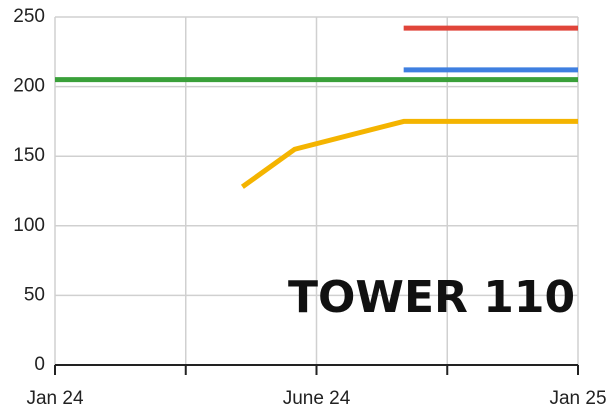  What do you see at coordinates (39, 364) in the screenshot?
I see `y-tick-label: 0` at bounding box center [39, 364].